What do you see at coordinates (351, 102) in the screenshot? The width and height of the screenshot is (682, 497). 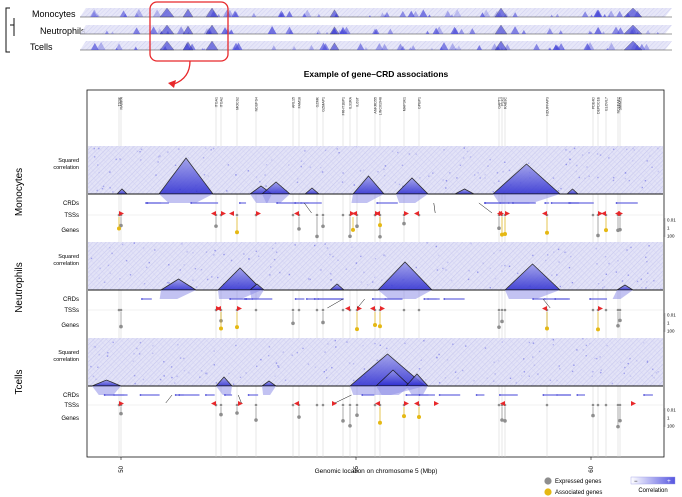 I see `gene-name: IL31RA` at bounding box center [351, 102].